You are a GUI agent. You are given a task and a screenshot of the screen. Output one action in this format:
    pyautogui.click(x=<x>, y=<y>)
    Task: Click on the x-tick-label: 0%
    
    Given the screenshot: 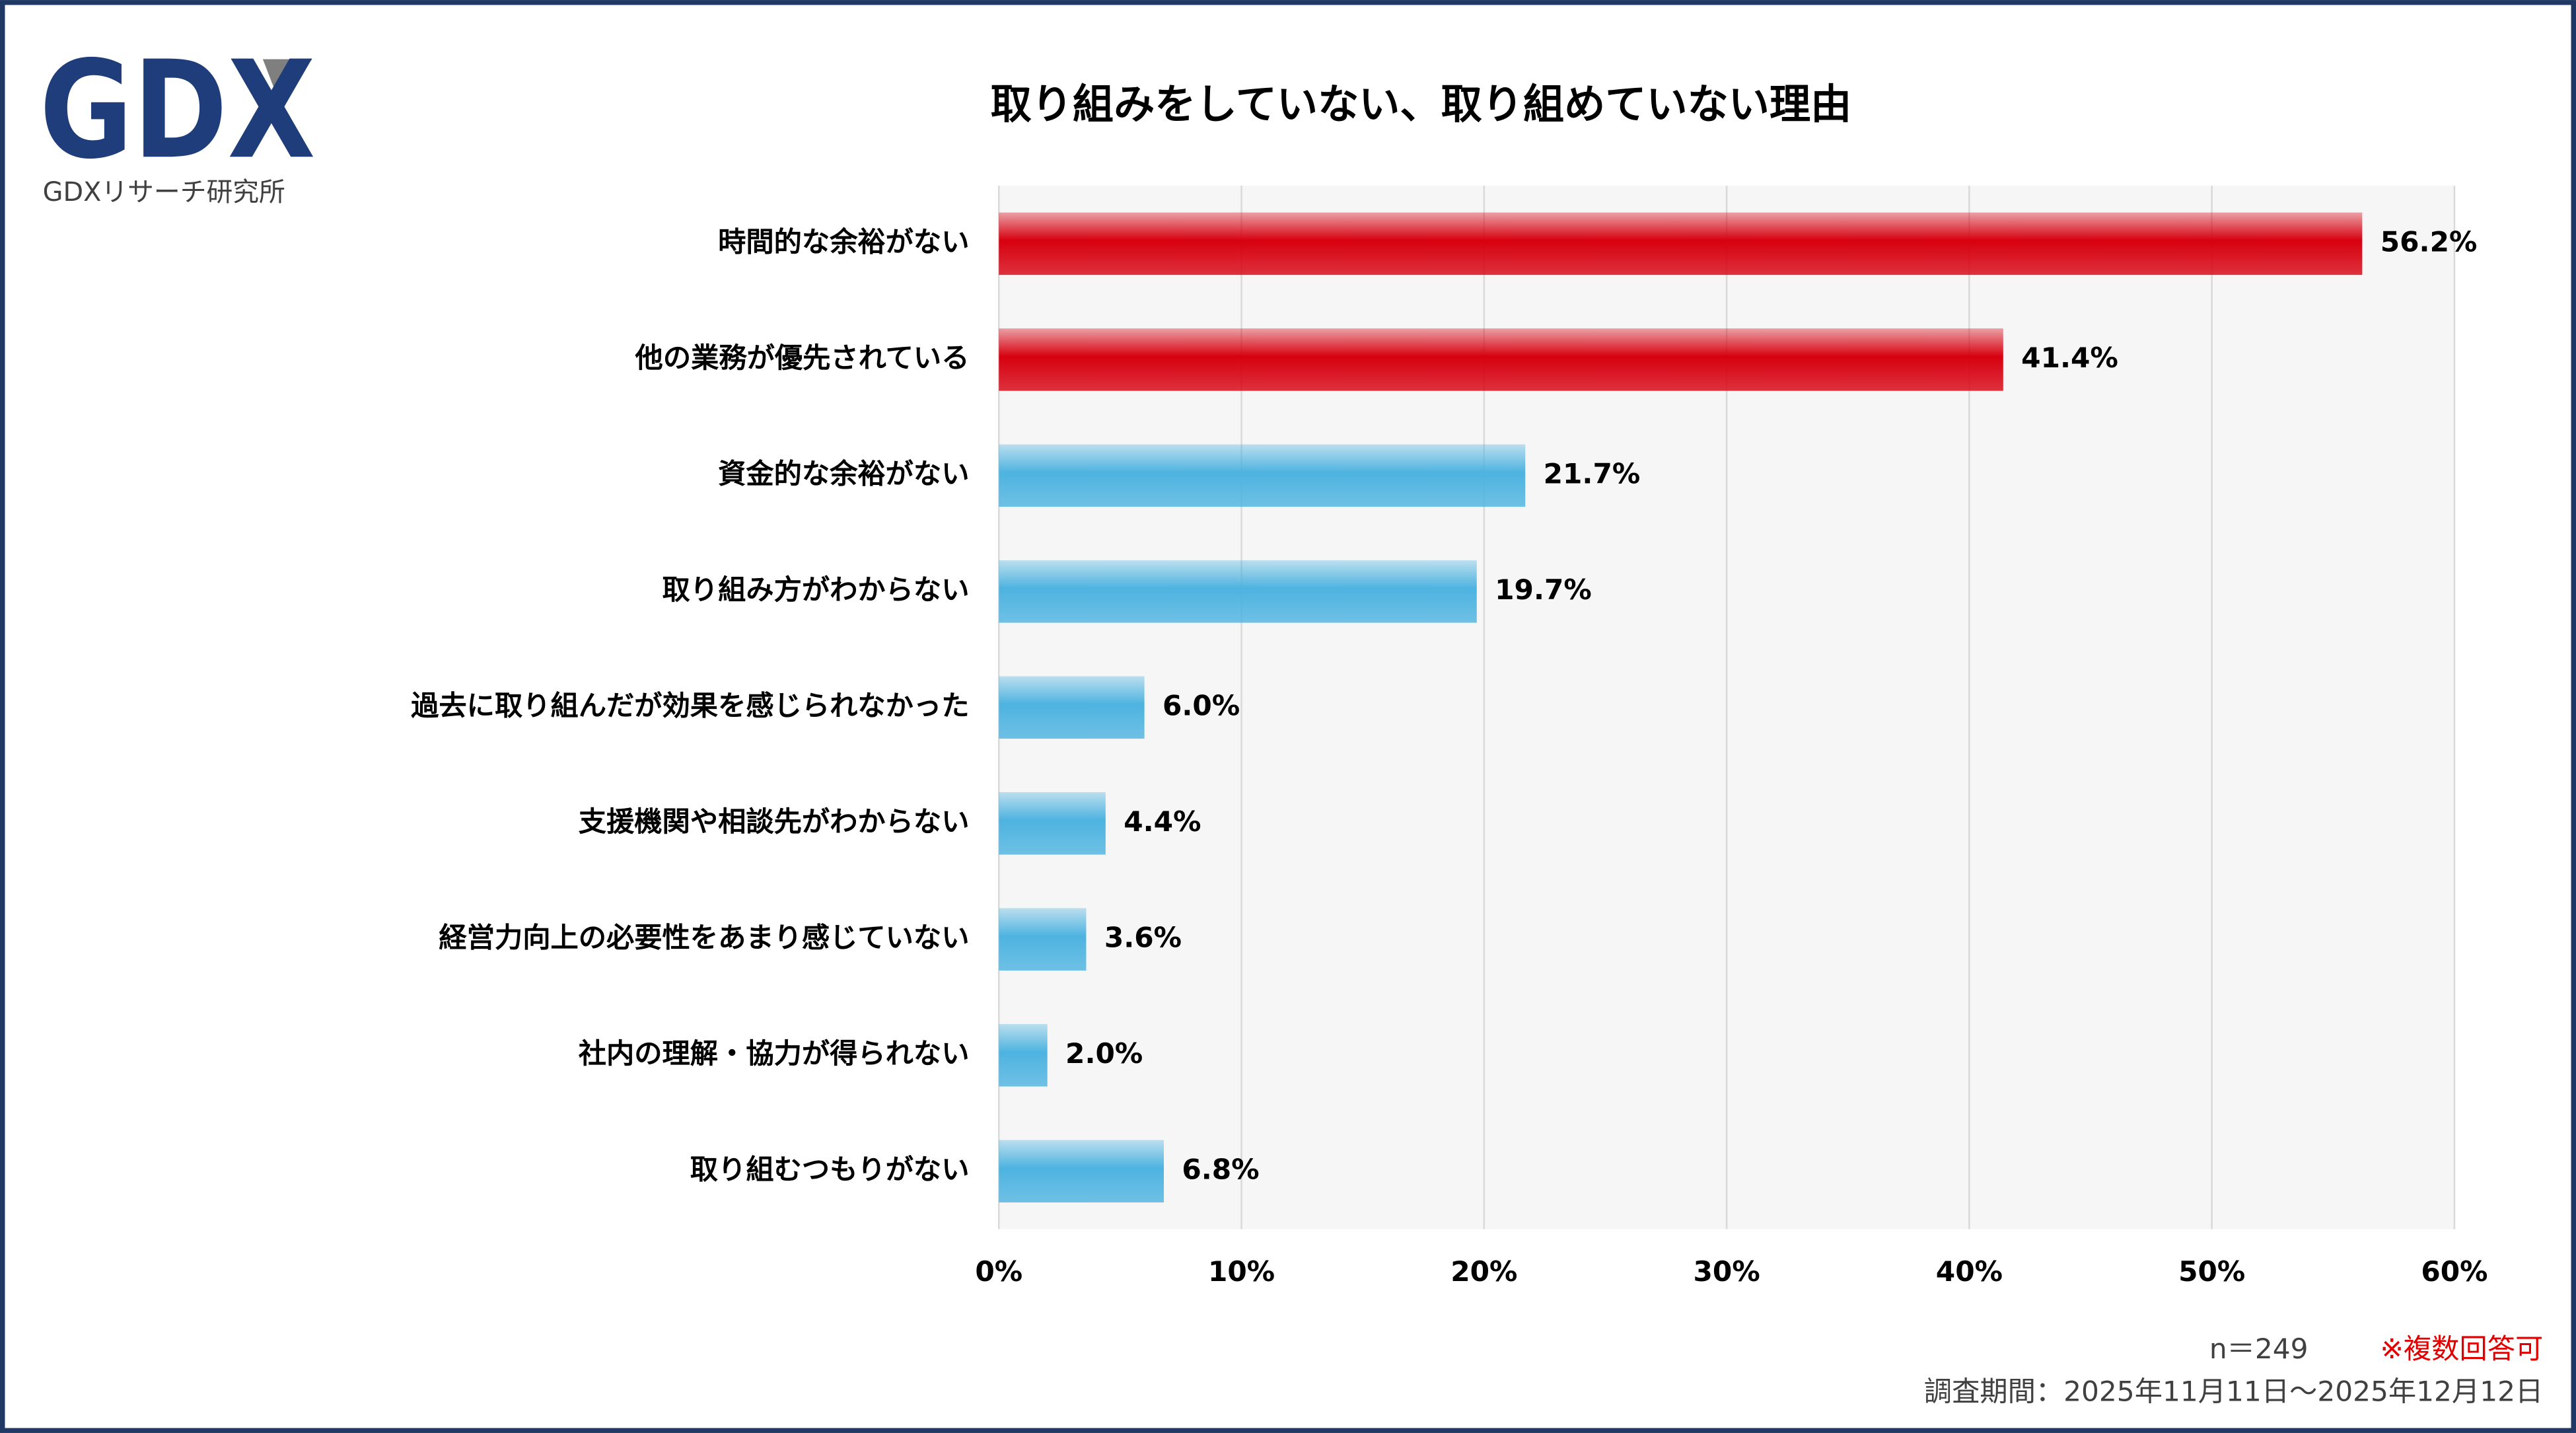 What is the action you would take?
    pyautogui.click(x=999, y=1271)
    